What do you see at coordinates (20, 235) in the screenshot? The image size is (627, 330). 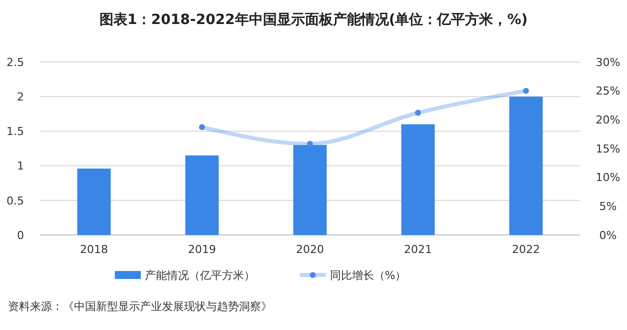 I see `y-tick-label: 0` at bounding box center [20, 235].